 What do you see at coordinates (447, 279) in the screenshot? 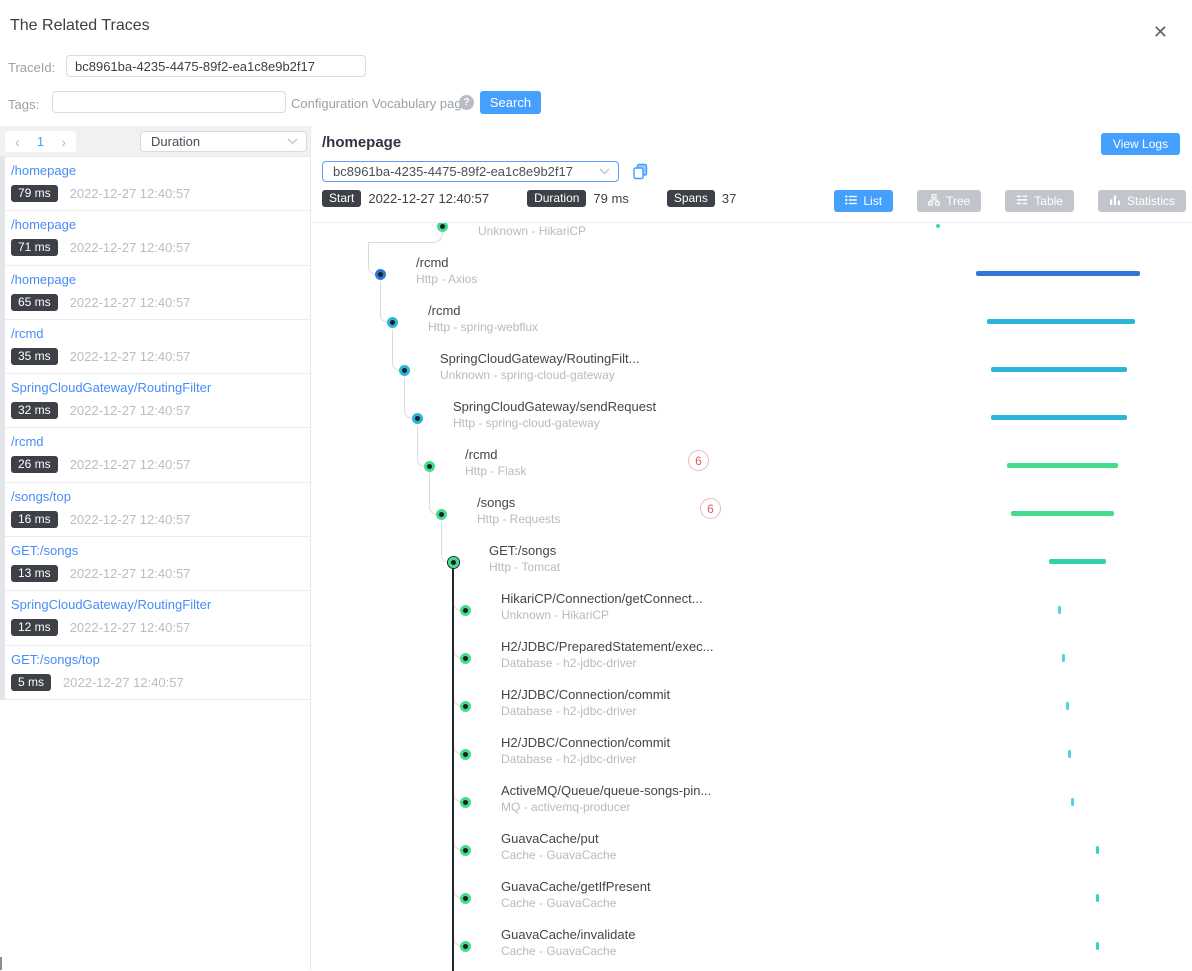
I see `span-service: Http - Axios` at bounding box center [447, 279].